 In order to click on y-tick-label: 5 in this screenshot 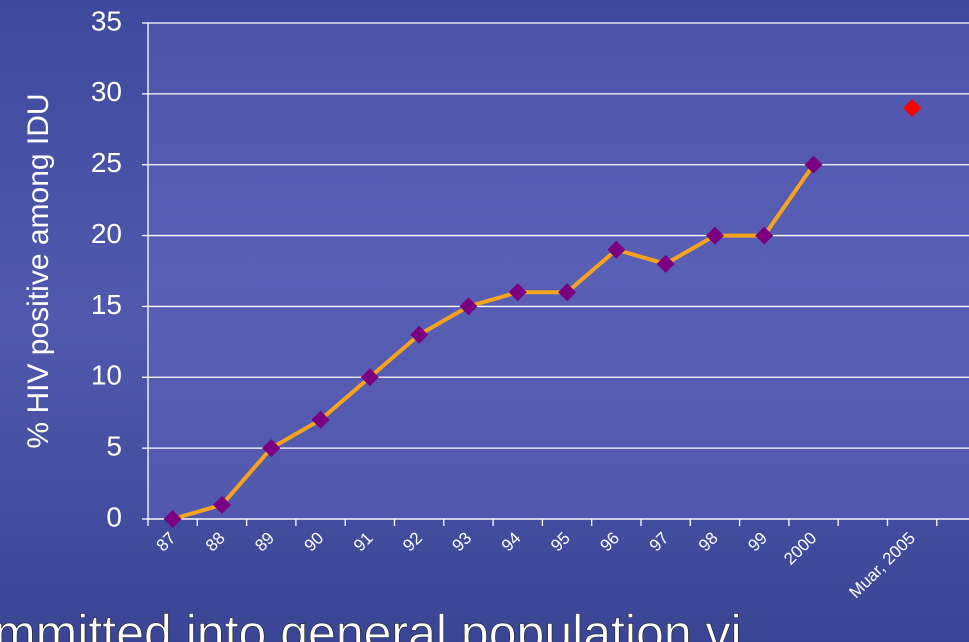, I will do `click(114, 446)`.